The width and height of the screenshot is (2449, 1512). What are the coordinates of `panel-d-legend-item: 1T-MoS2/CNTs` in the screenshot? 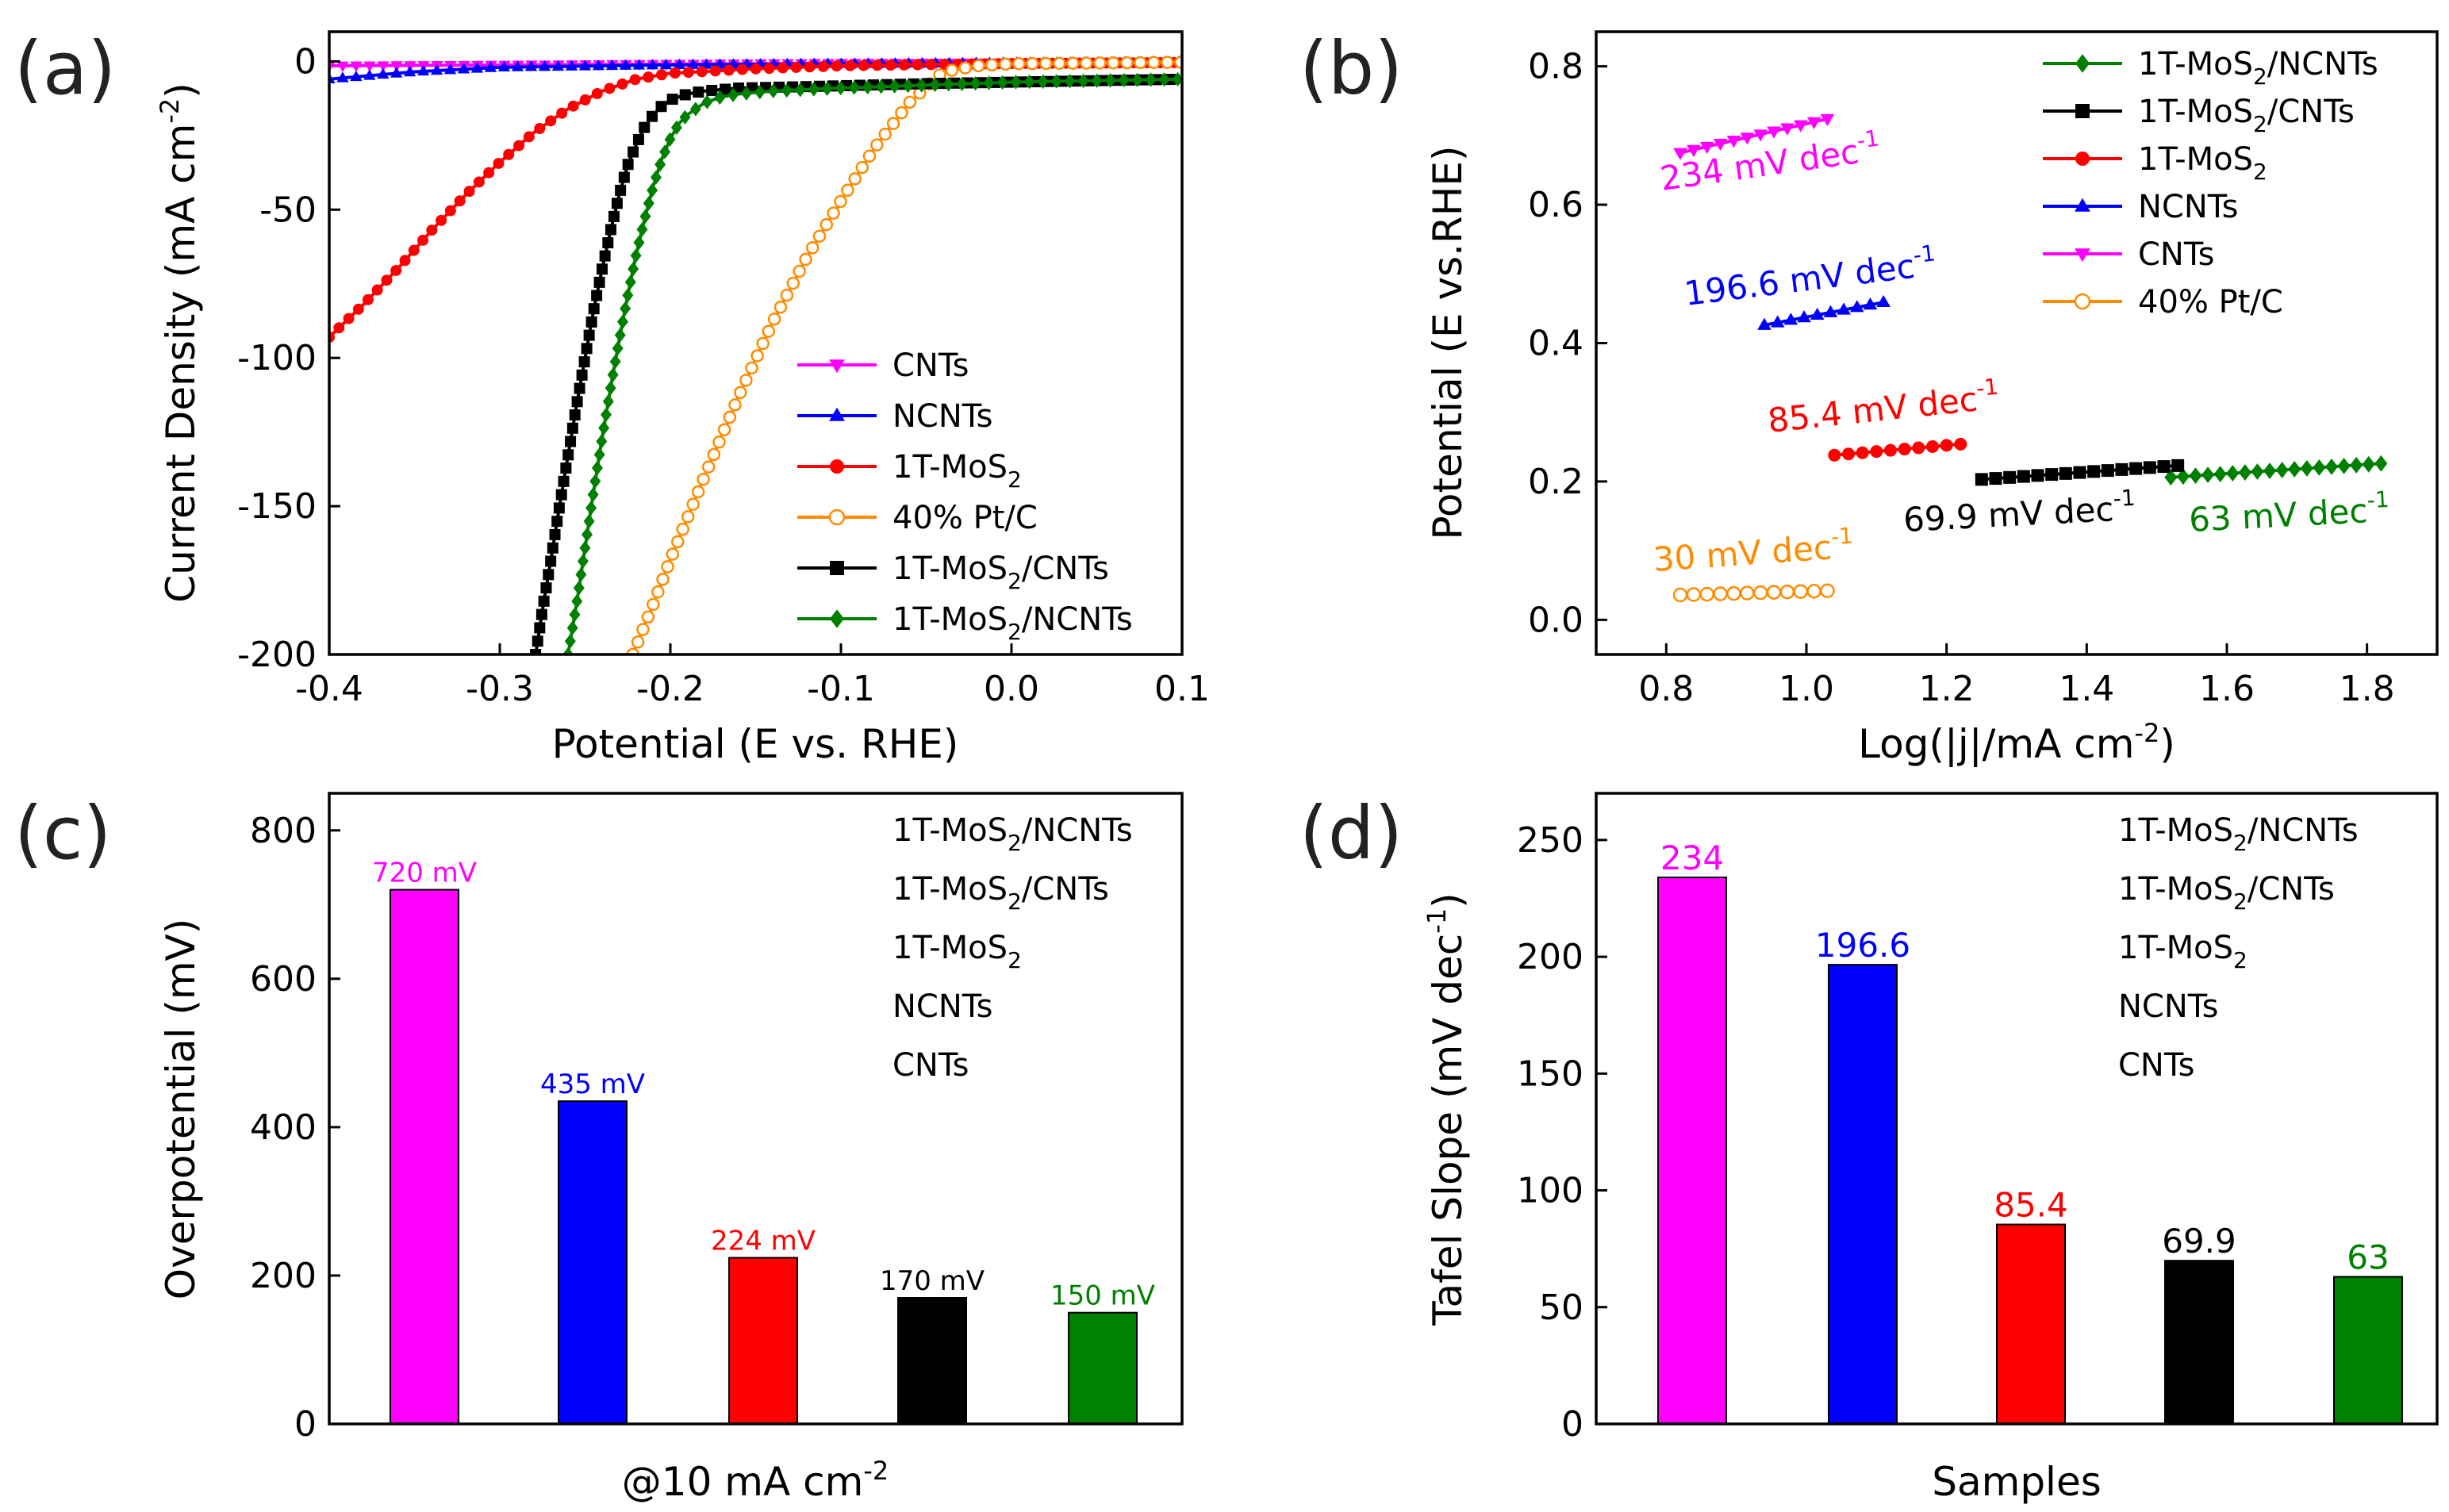 It's located at (2226, 893).